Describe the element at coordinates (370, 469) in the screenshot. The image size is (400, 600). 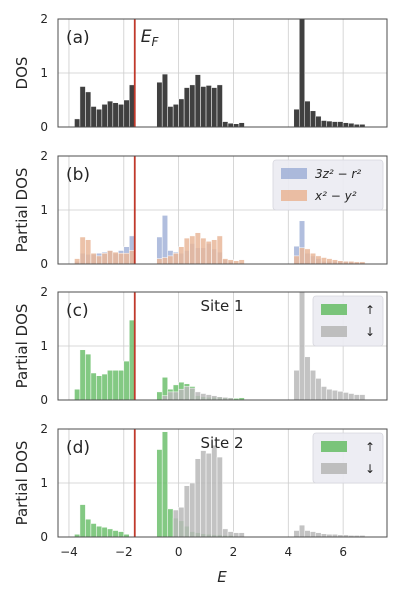
I see `legend-entry-label: ↓` at that location.